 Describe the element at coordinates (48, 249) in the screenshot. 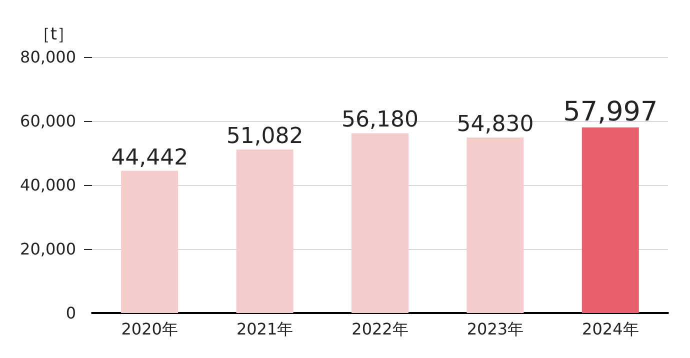

I see `y-tick-label: 20,000` at that location.